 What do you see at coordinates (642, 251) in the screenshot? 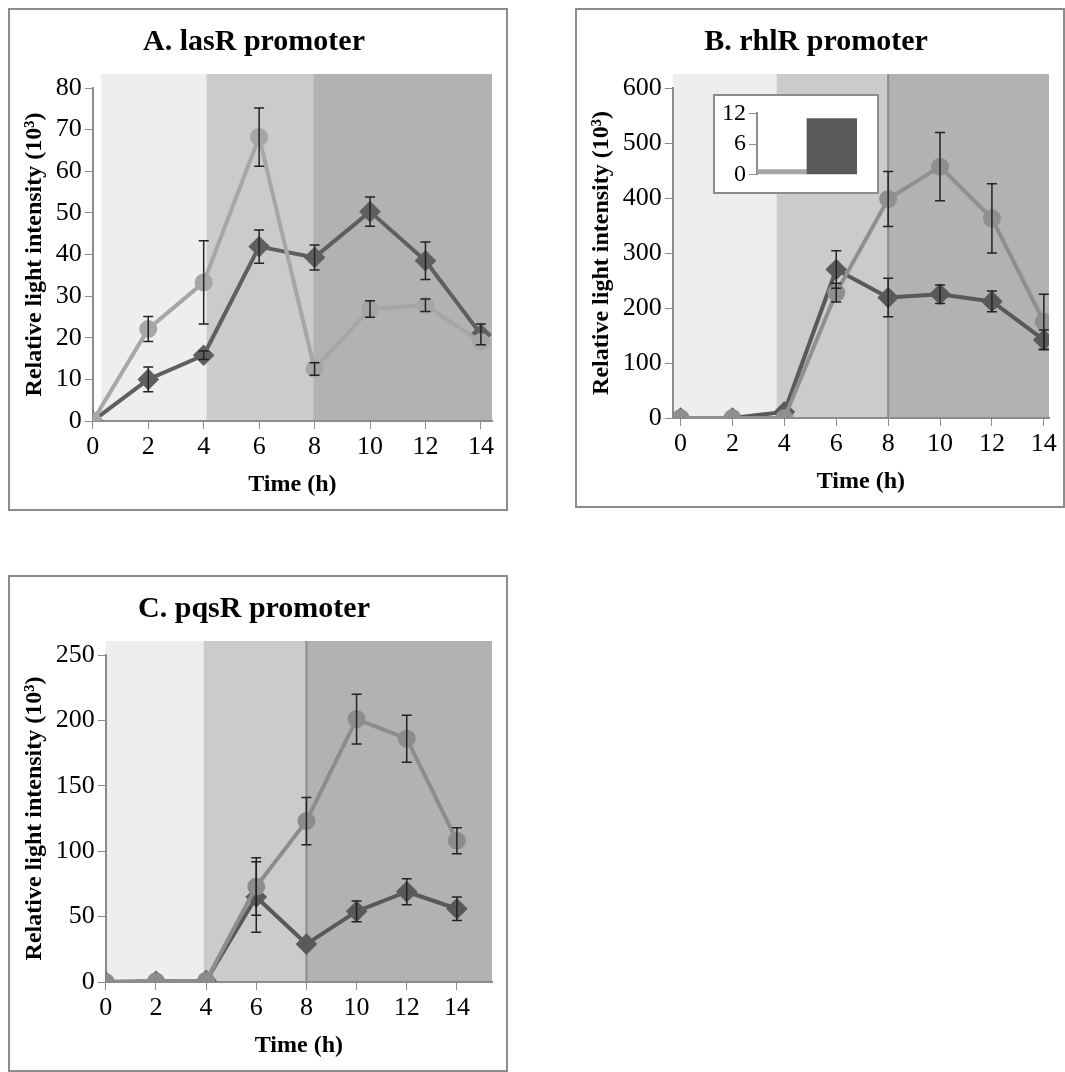
I see `y-tick-label: 300` at bounding box center [642, 251].